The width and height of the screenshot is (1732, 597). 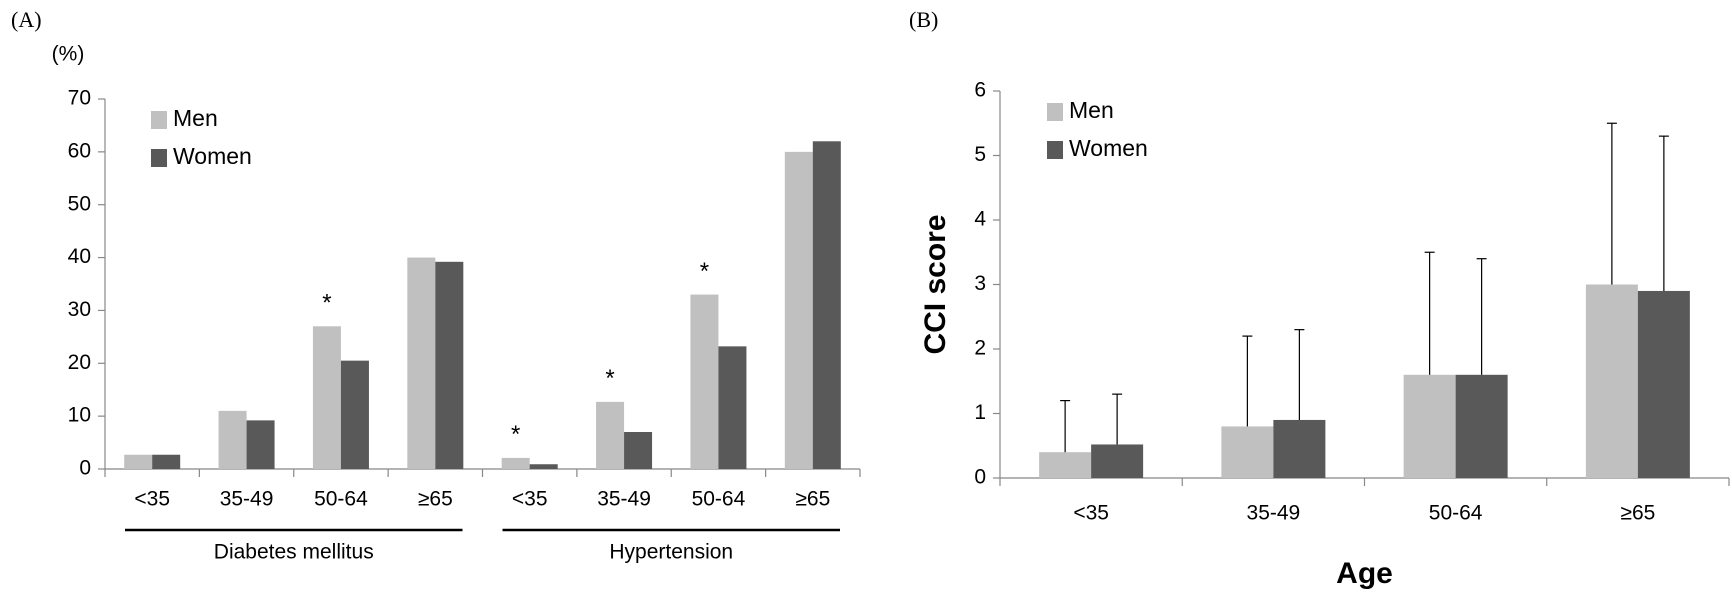 I want to click on y-unit: (%), so click(x=68, y=54).